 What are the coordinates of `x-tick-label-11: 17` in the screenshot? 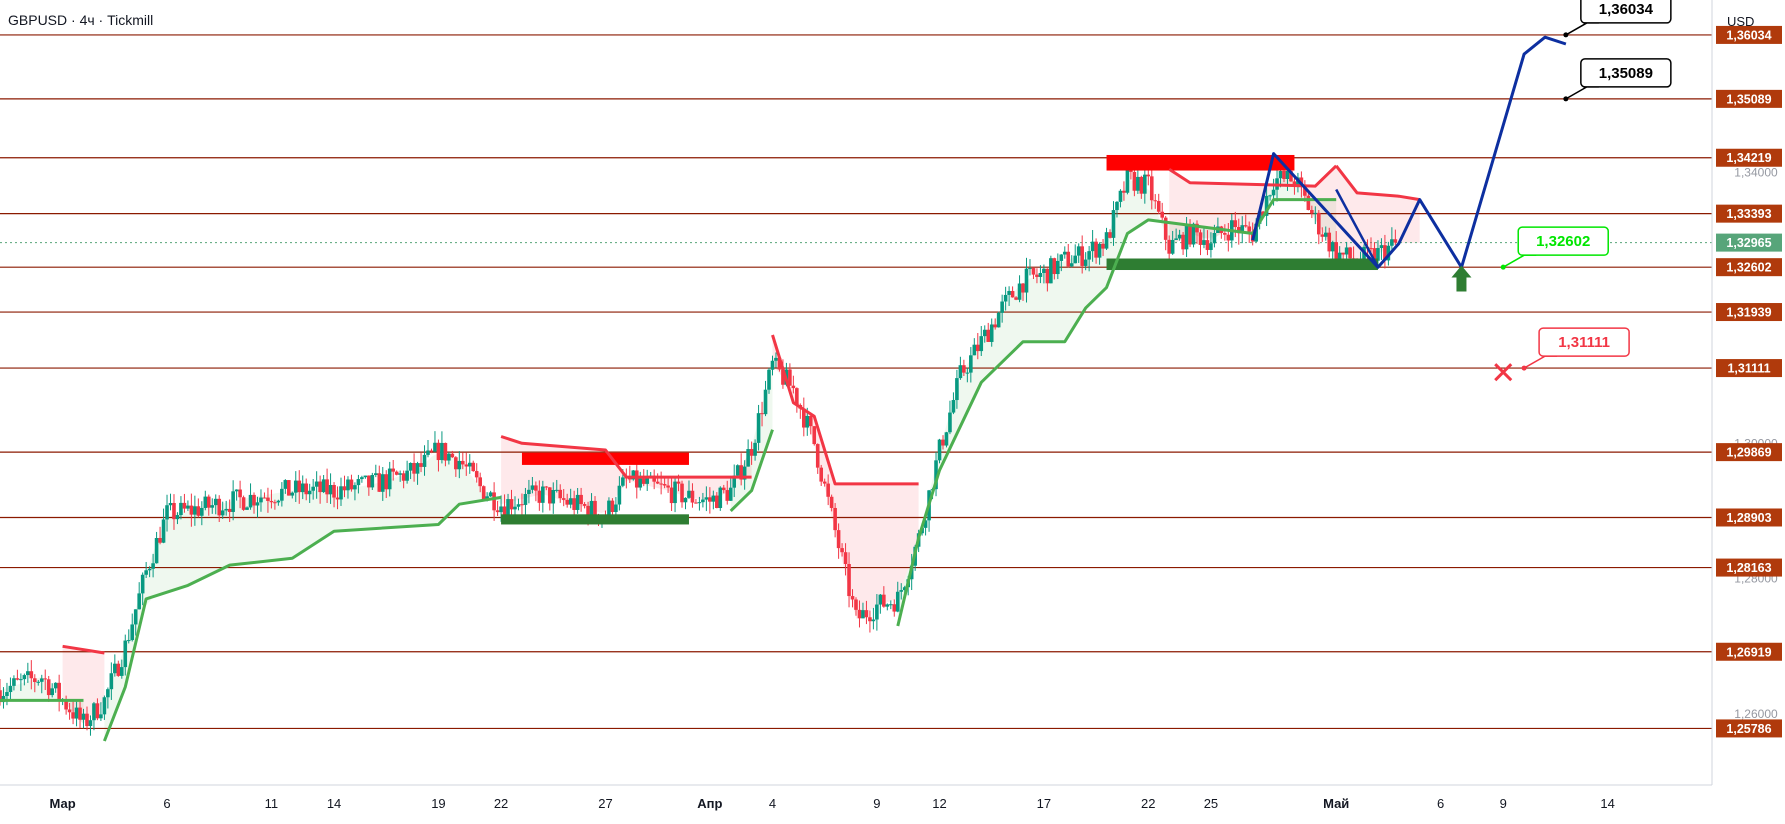 It's located at (1044, 803).